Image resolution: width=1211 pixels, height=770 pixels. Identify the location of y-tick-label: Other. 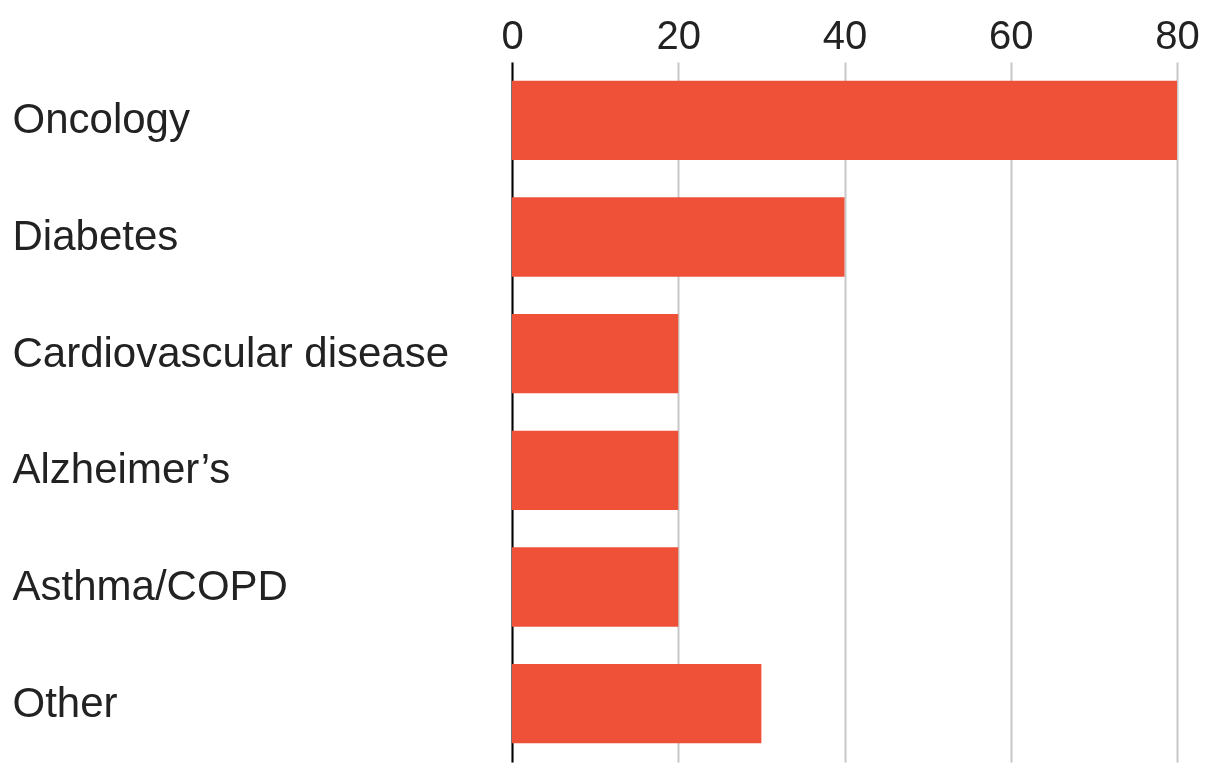
(65, 702).